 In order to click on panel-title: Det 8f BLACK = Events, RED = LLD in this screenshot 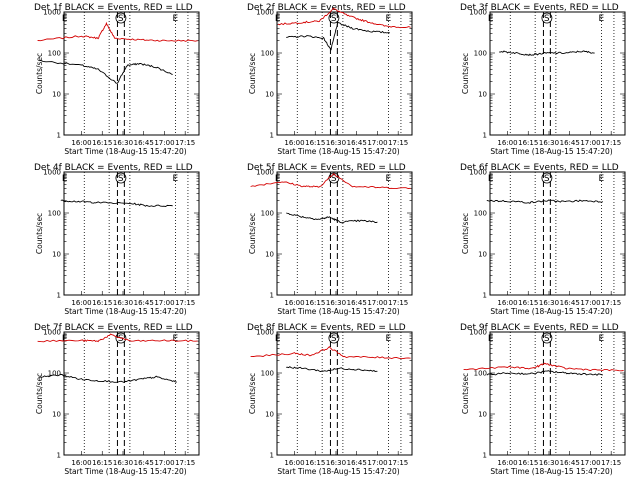, I will do `click(326, 328)`.